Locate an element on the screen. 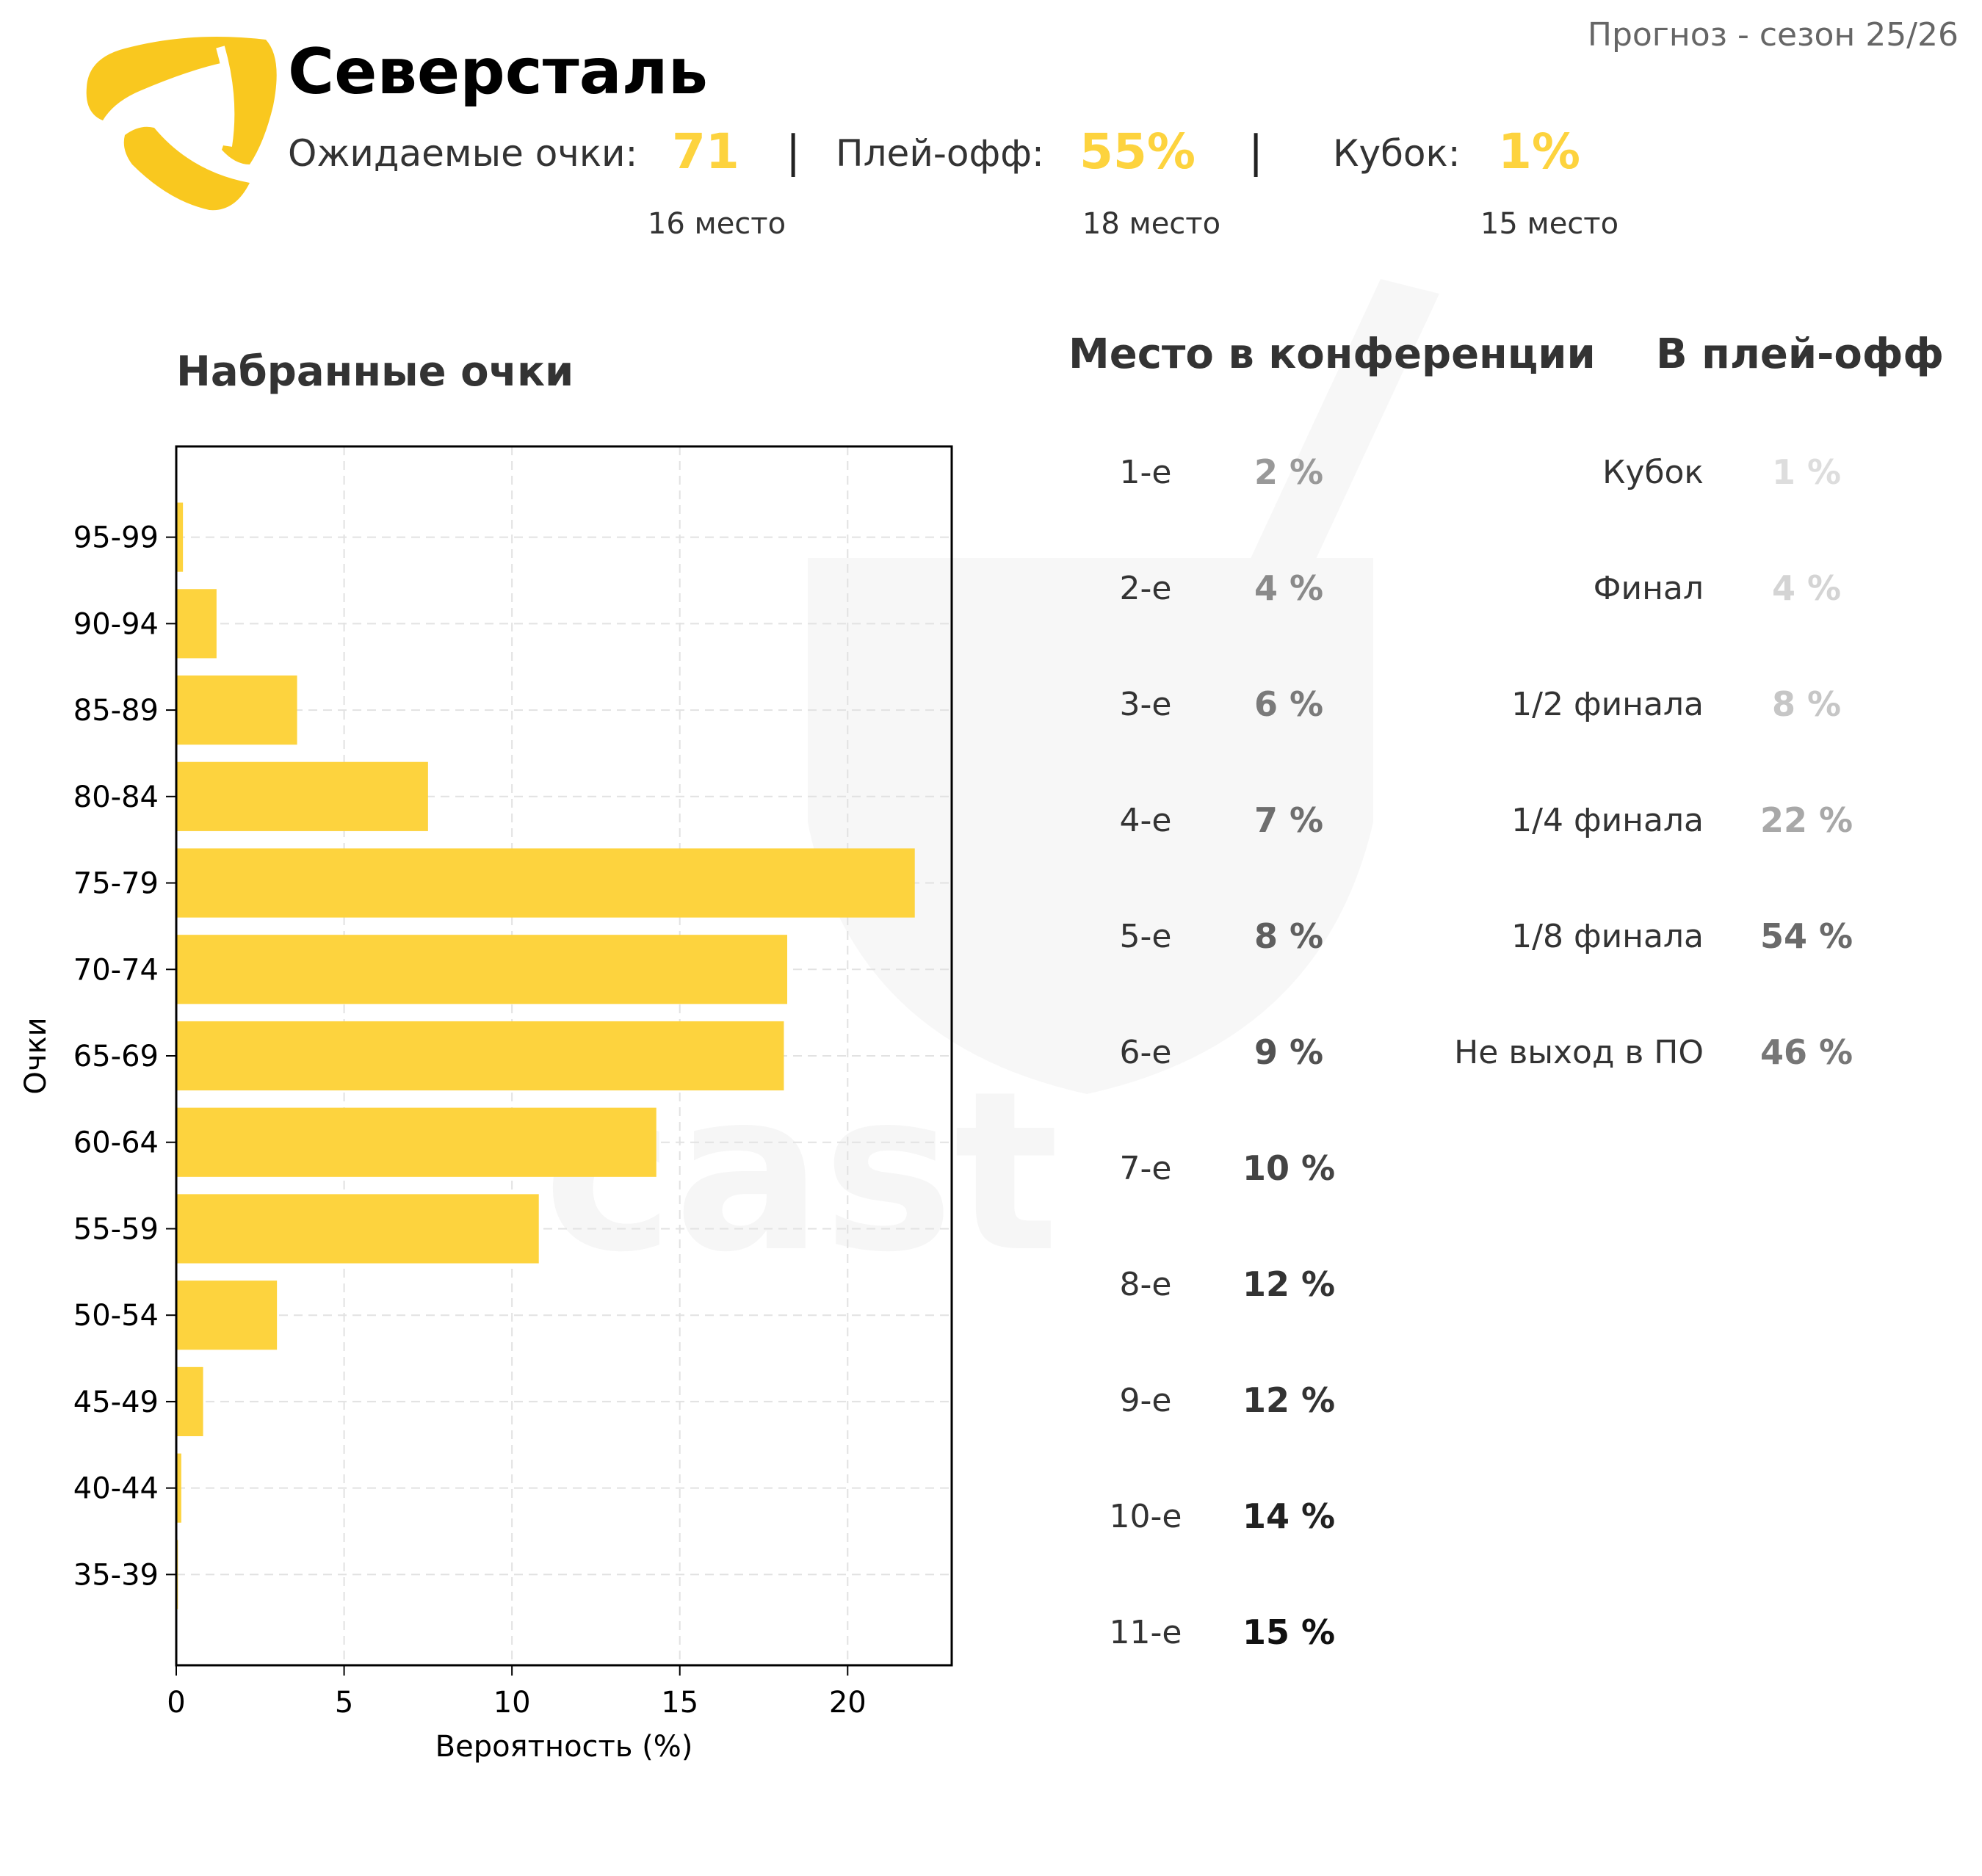  y-tick-label: 90-94 is located at coordinates (116, 624).